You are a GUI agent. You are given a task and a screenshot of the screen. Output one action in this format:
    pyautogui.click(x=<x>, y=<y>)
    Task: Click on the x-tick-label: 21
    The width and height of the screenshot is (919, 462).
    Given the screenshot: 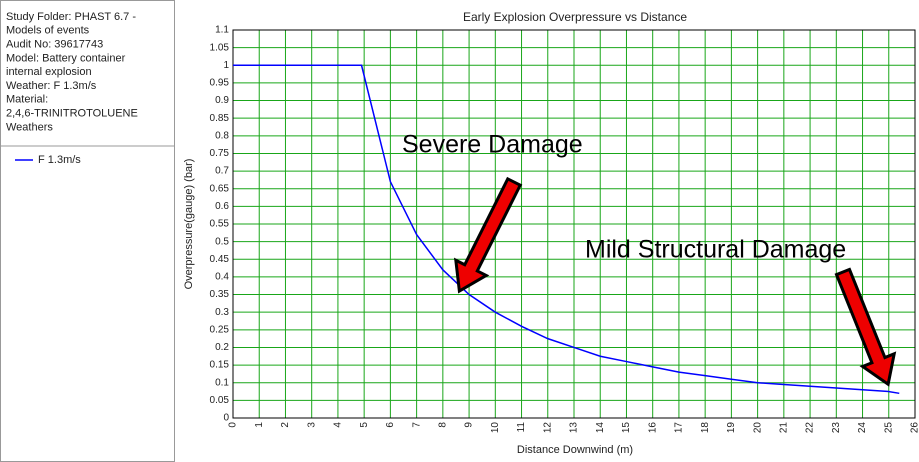 What is the action you would take?
    pyautogui.click(x=783, y=428)
    